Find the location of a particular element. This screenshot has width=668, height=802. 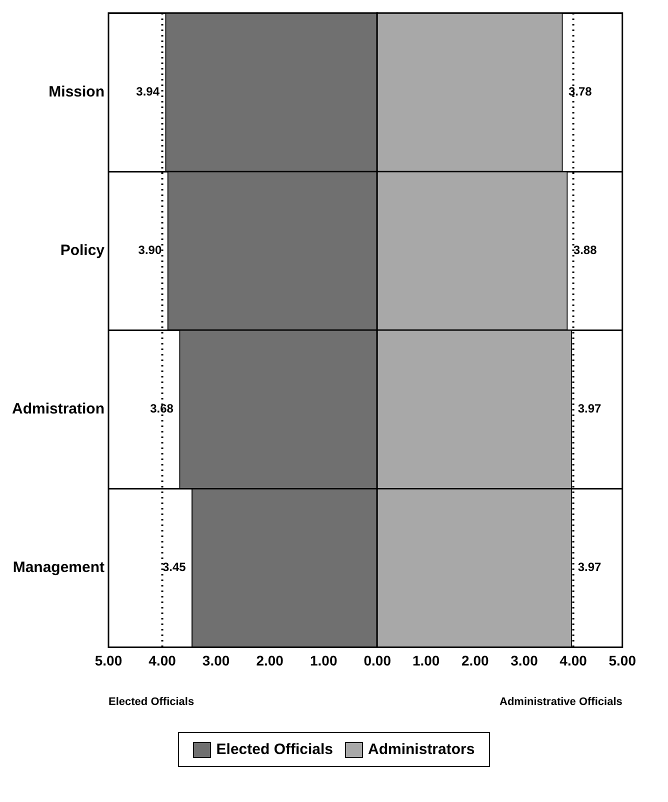

y-tick-label: Admistration is located at coordinates (58, 409).